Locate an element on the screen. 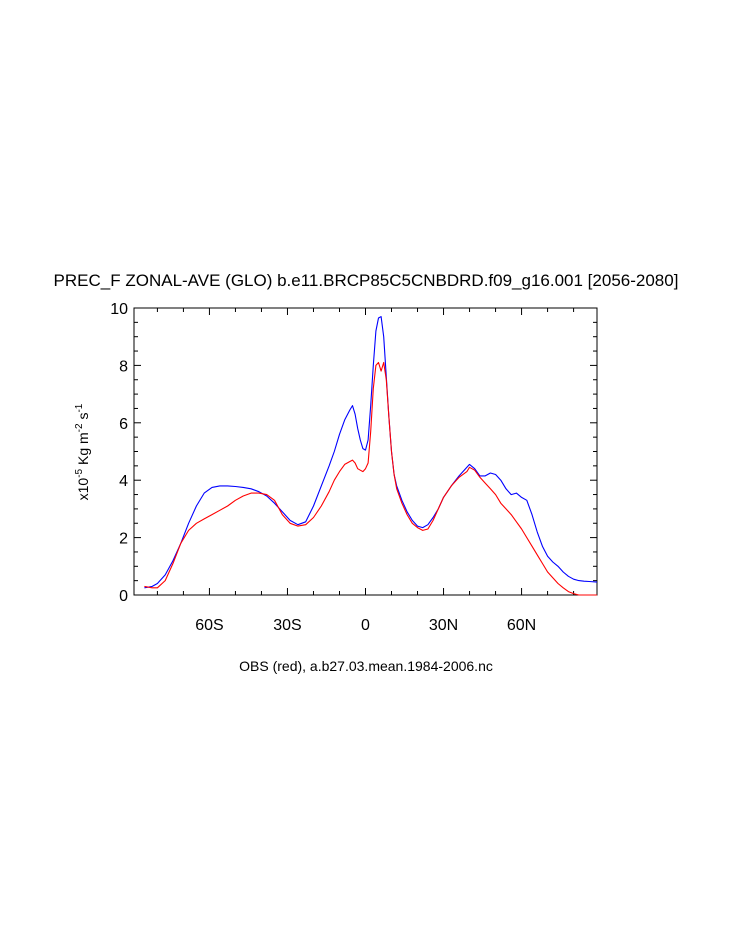 Image resolution: width=733 pixels, height=945 pixels. ytick-label: 4 is located at coordinates (123, 481).